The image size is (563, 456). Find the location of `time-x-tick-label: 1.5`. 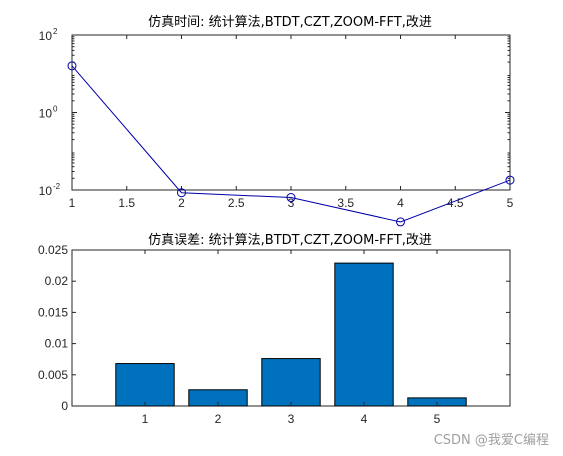

time-x-tick-label: 1.5 is located at coordinates (126, 203).